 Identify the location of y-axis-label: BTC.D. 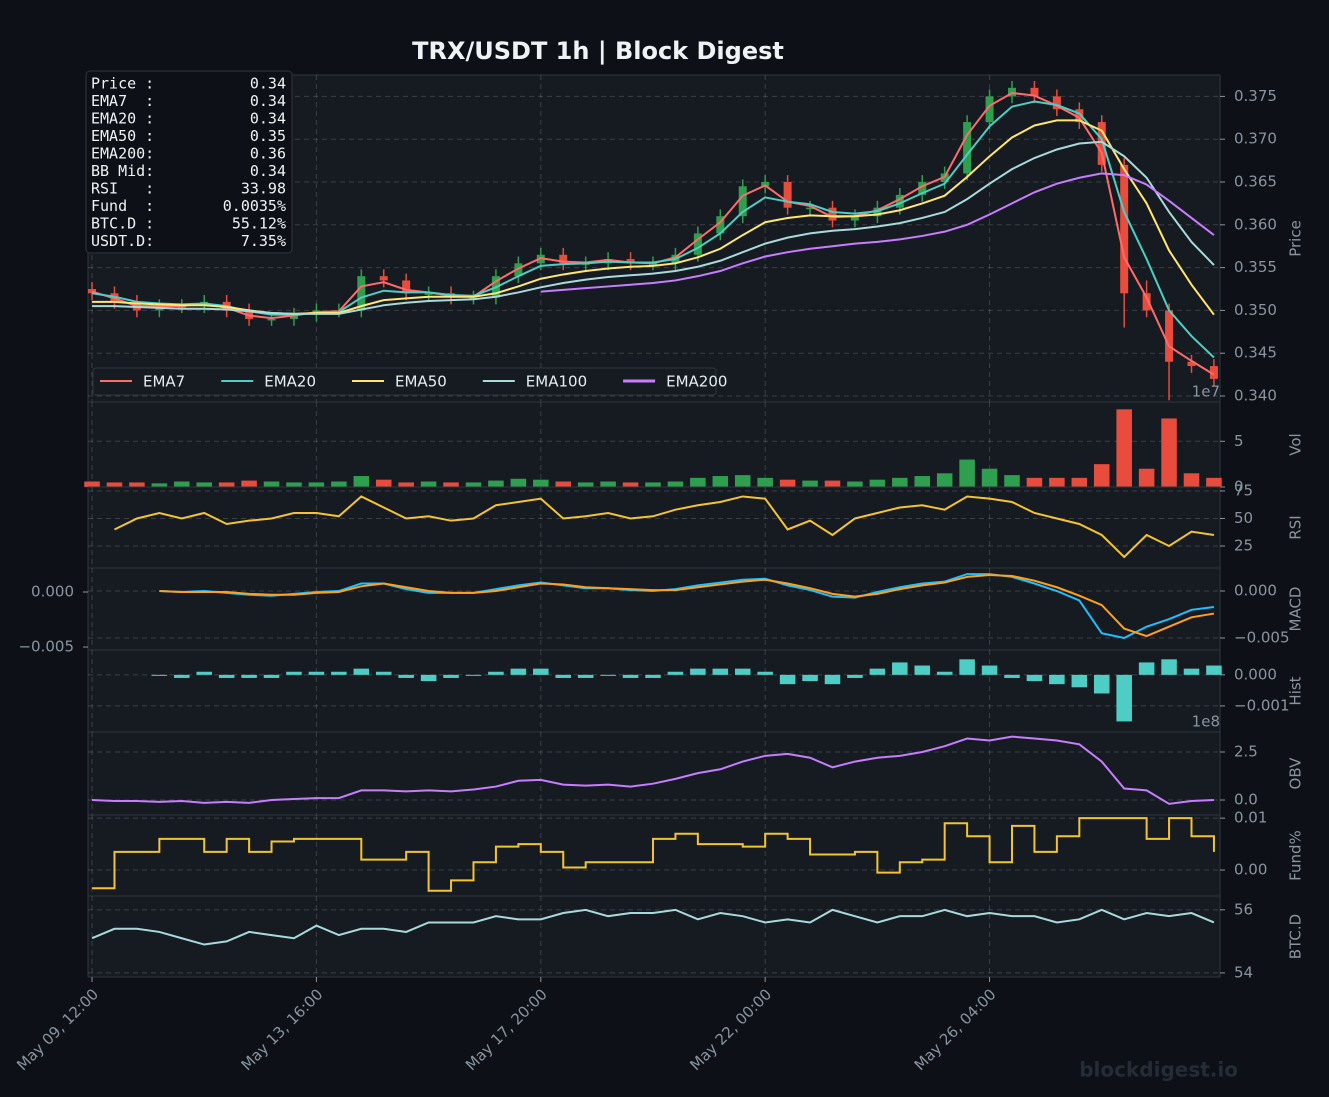
(1296, 936).